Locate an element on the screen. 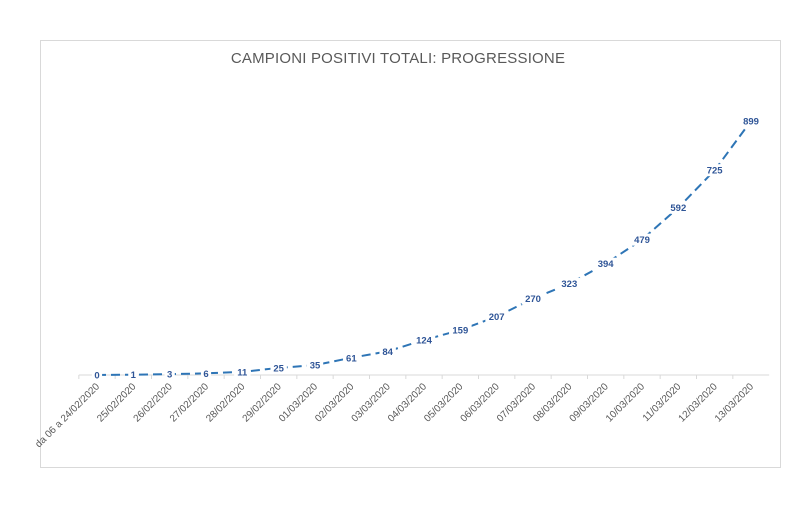  data-label: 3 is located at coordinates (169, 375).